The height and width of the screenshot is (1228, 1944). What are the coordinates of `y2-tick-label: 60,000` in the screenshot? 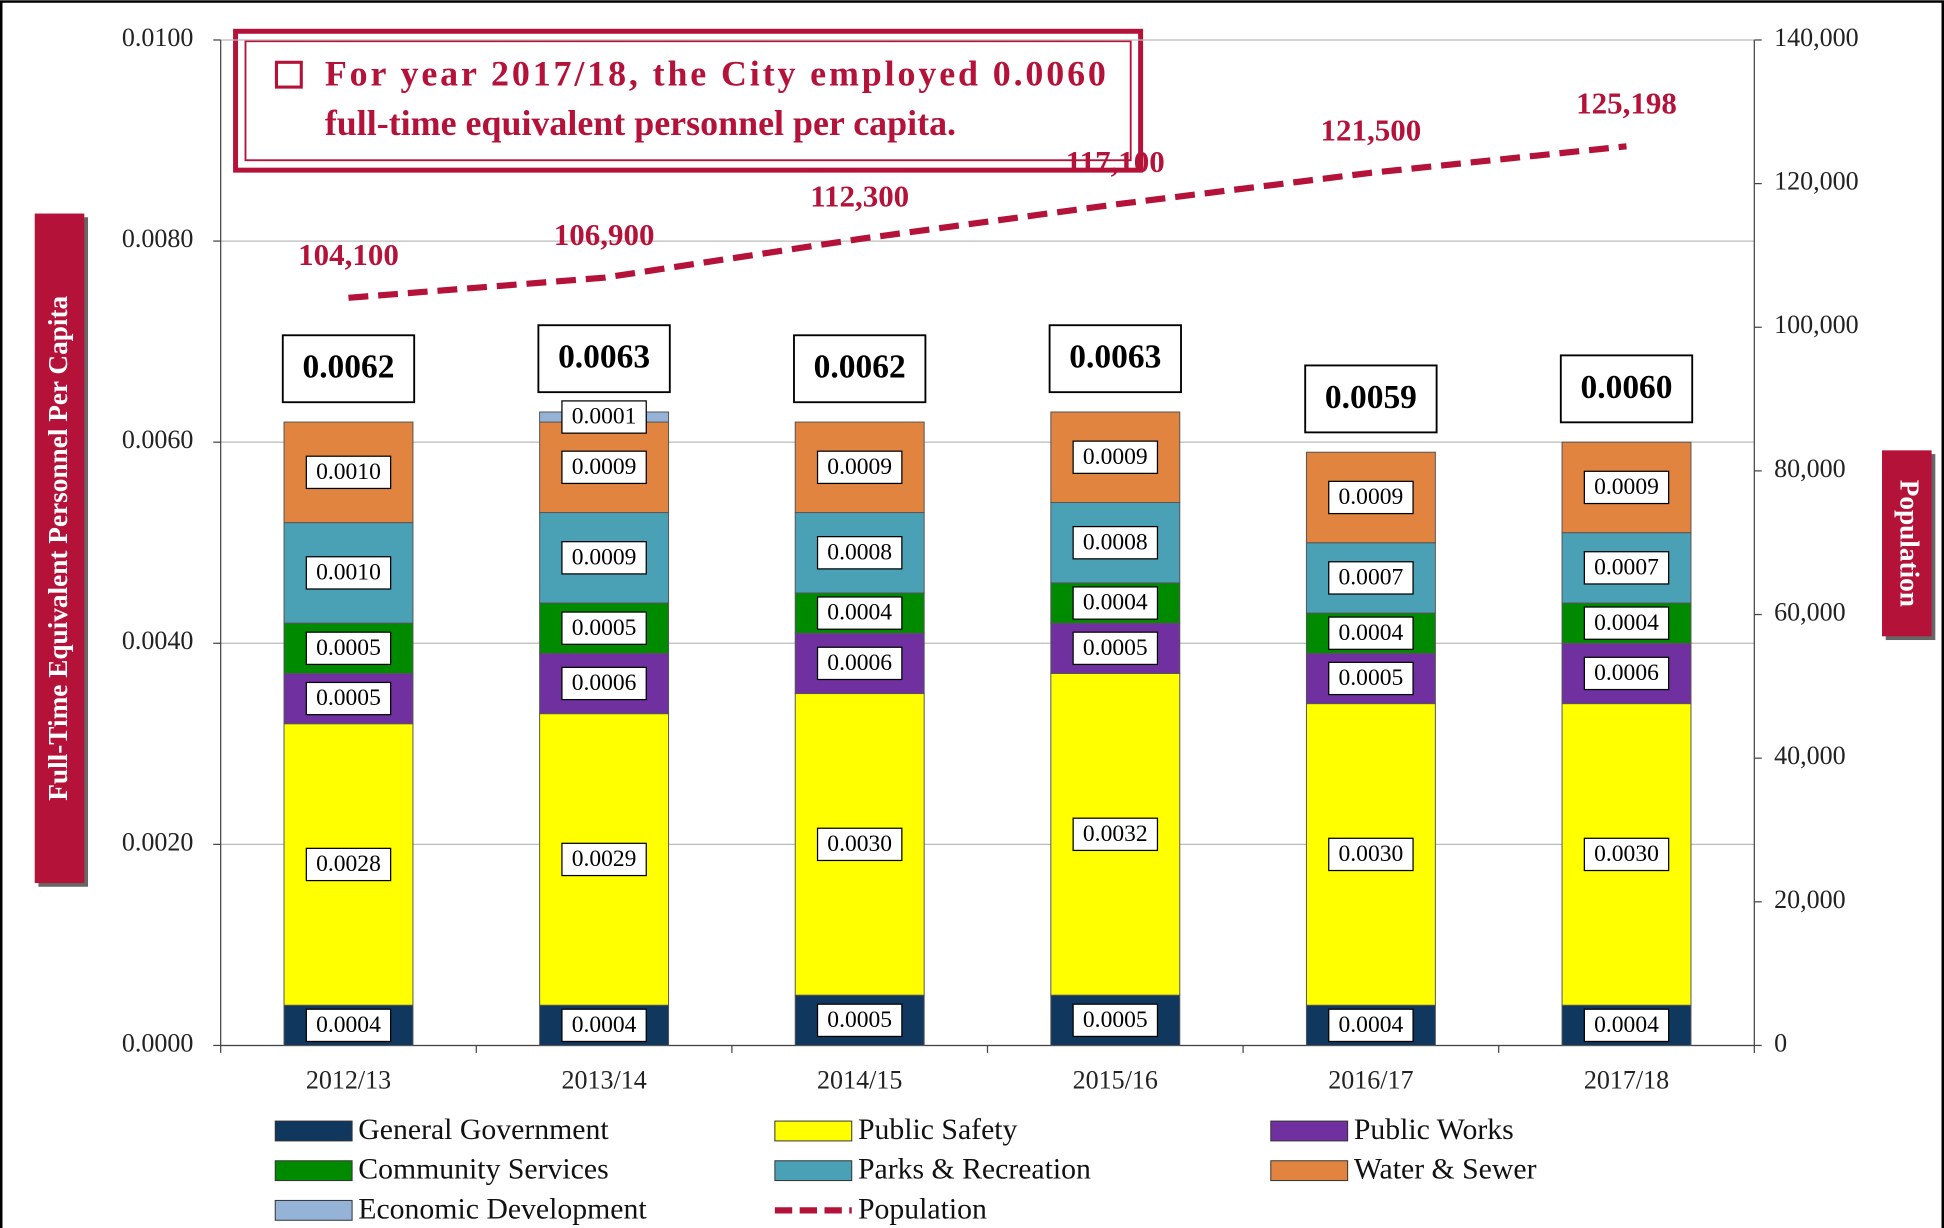 It's located at (1810, 612).